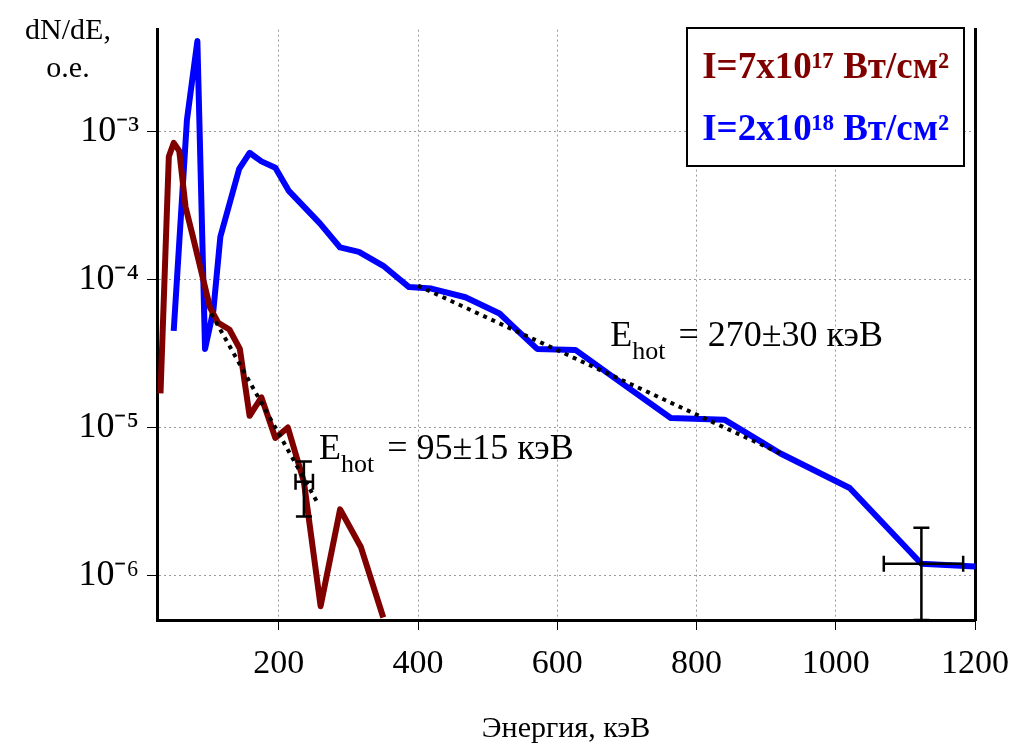 Image resolution: width=1023 pixels, height=751 pixels. I want to click on y-tick-label: 10⁻⁵, so click(108, 425).